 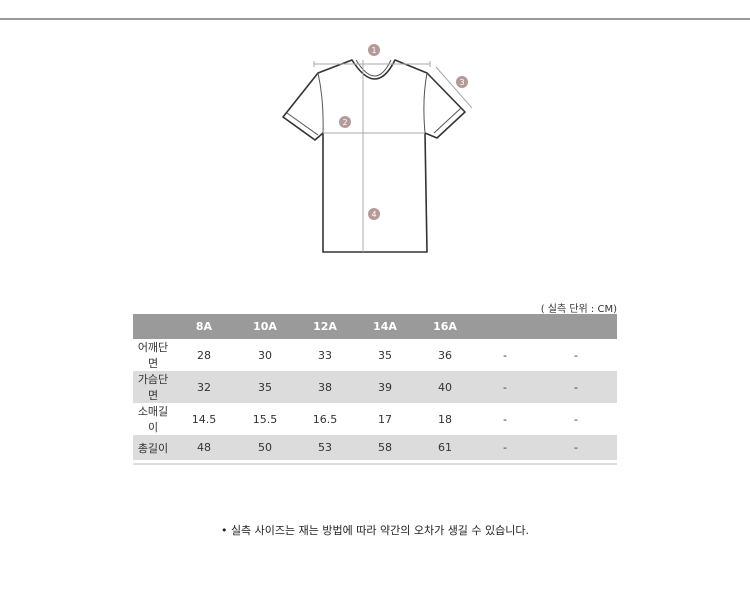 What do you see at coordinates (445, 326) in the screenshot?
I see `column-header: 16A` at bounding box center [445, 326].